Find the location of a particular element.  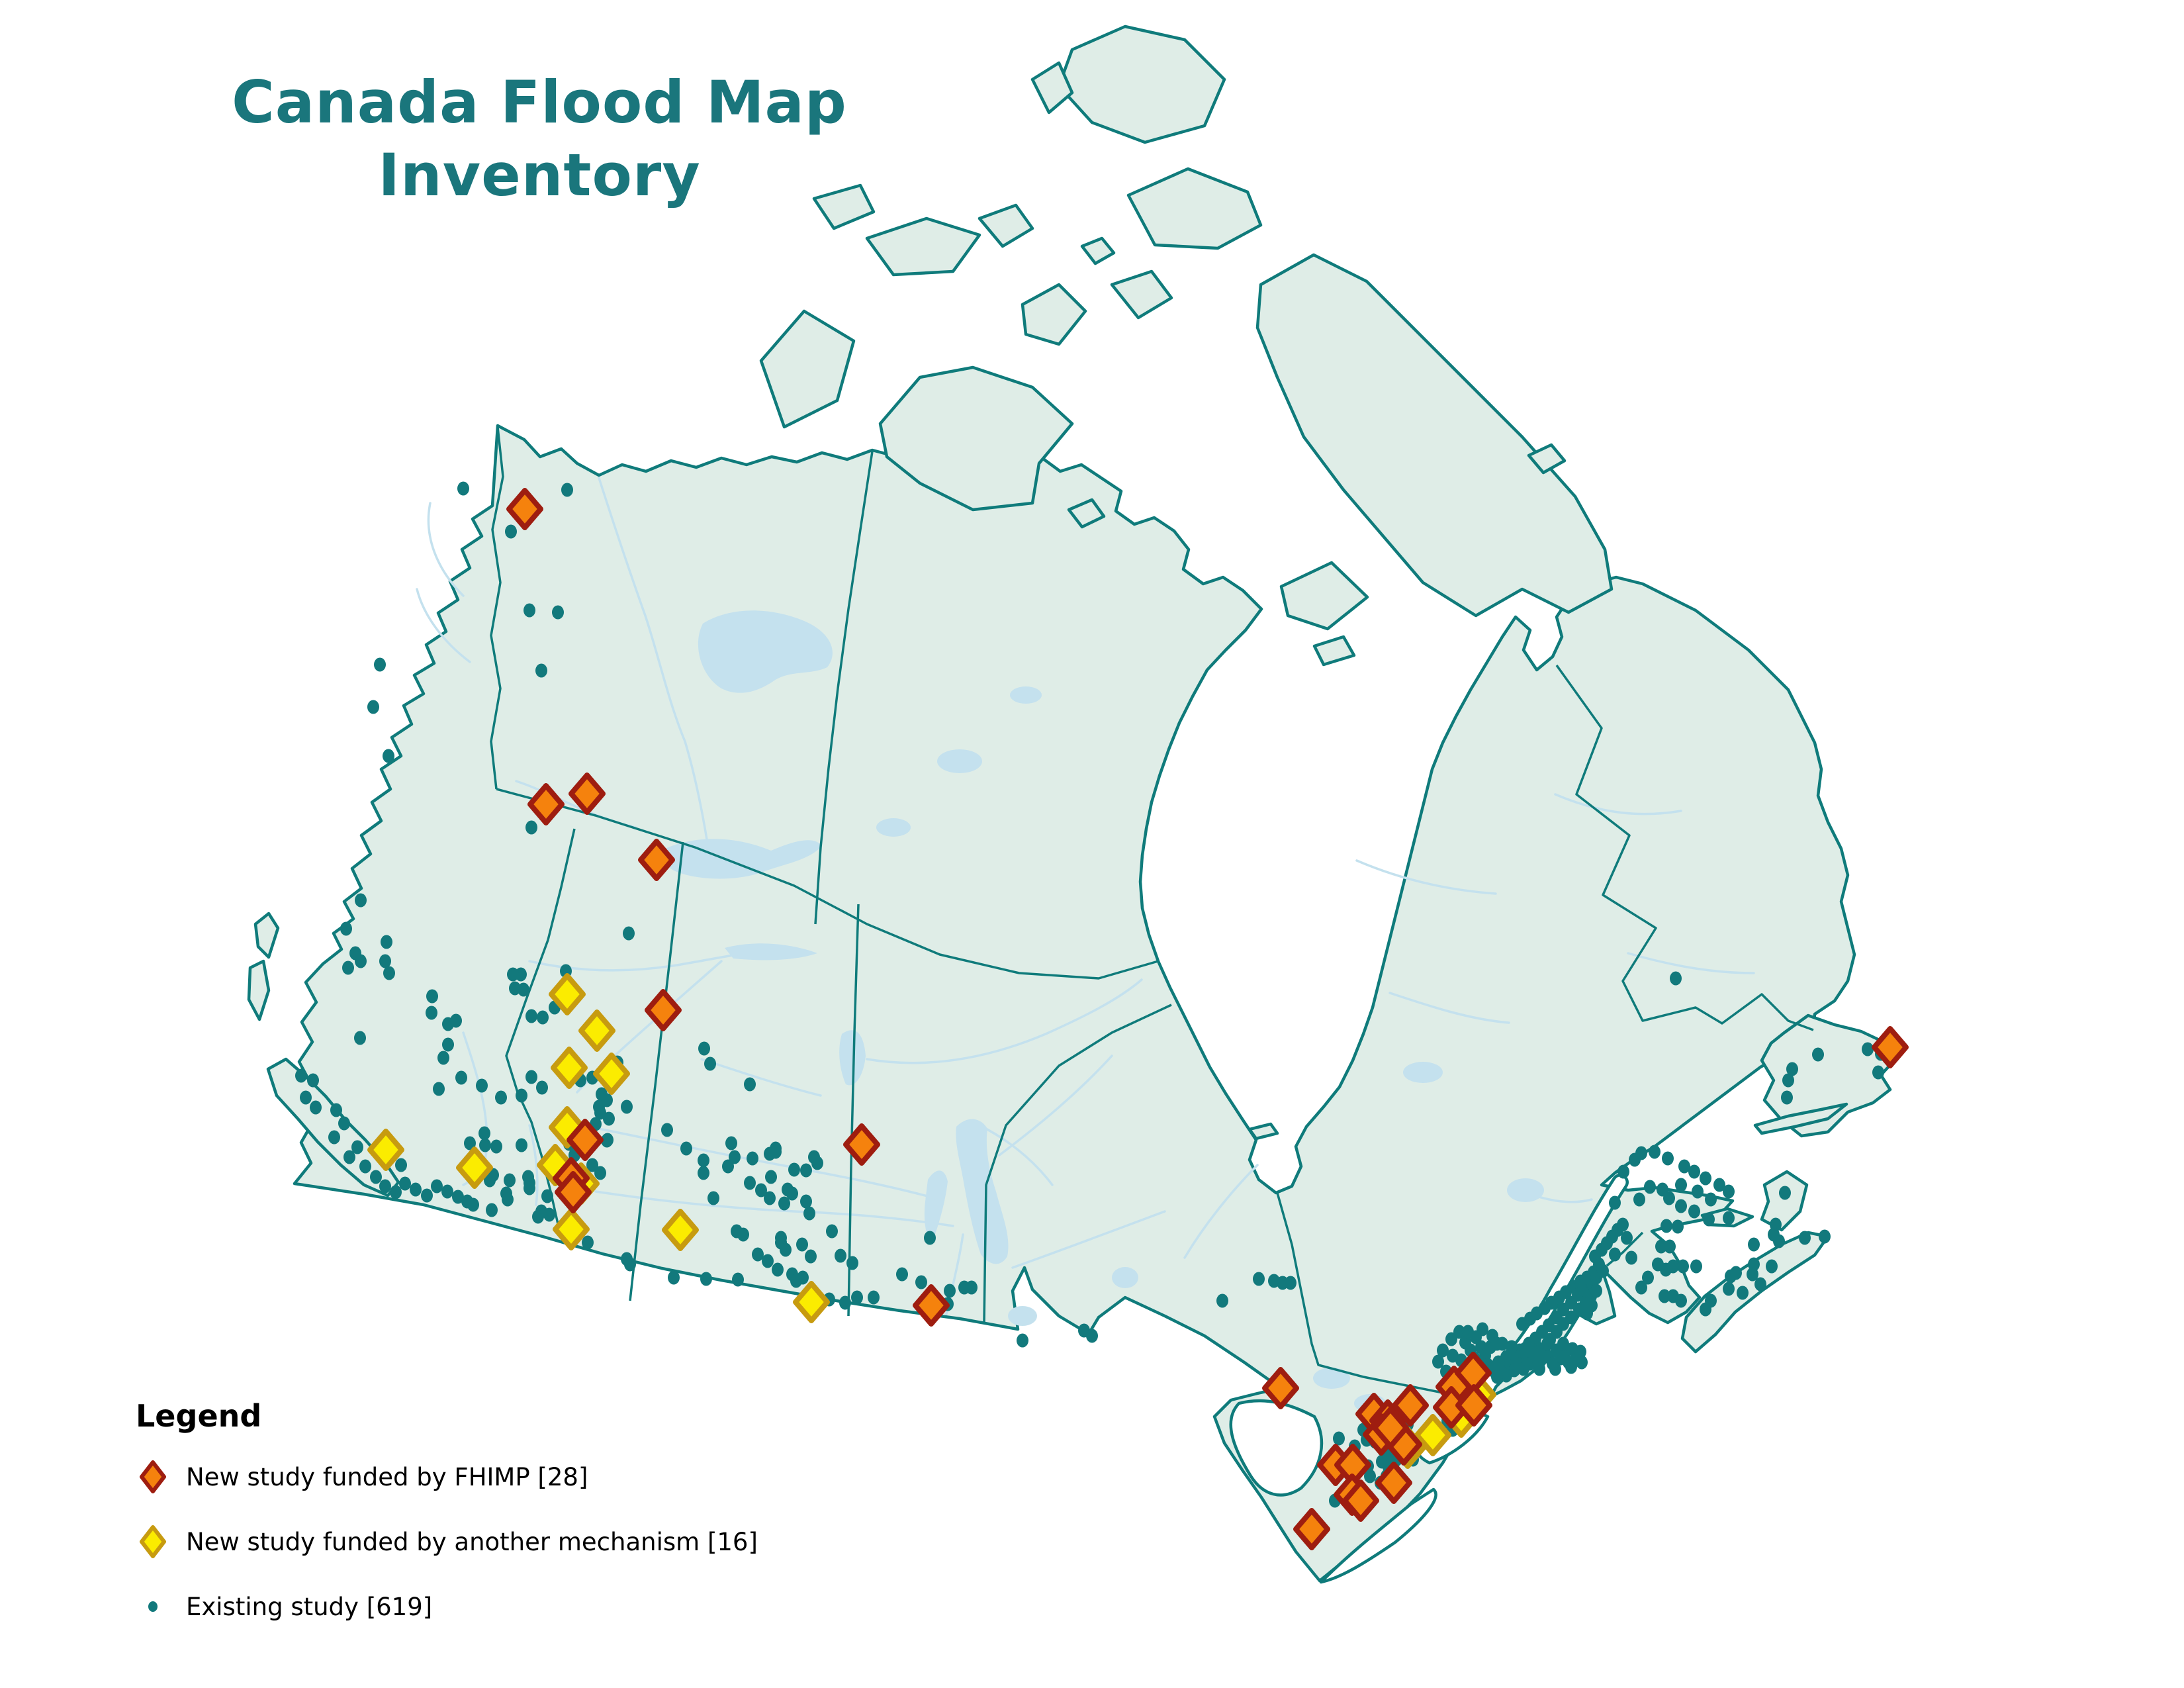

ellesmere-island is located at coordinates (1141, 84).